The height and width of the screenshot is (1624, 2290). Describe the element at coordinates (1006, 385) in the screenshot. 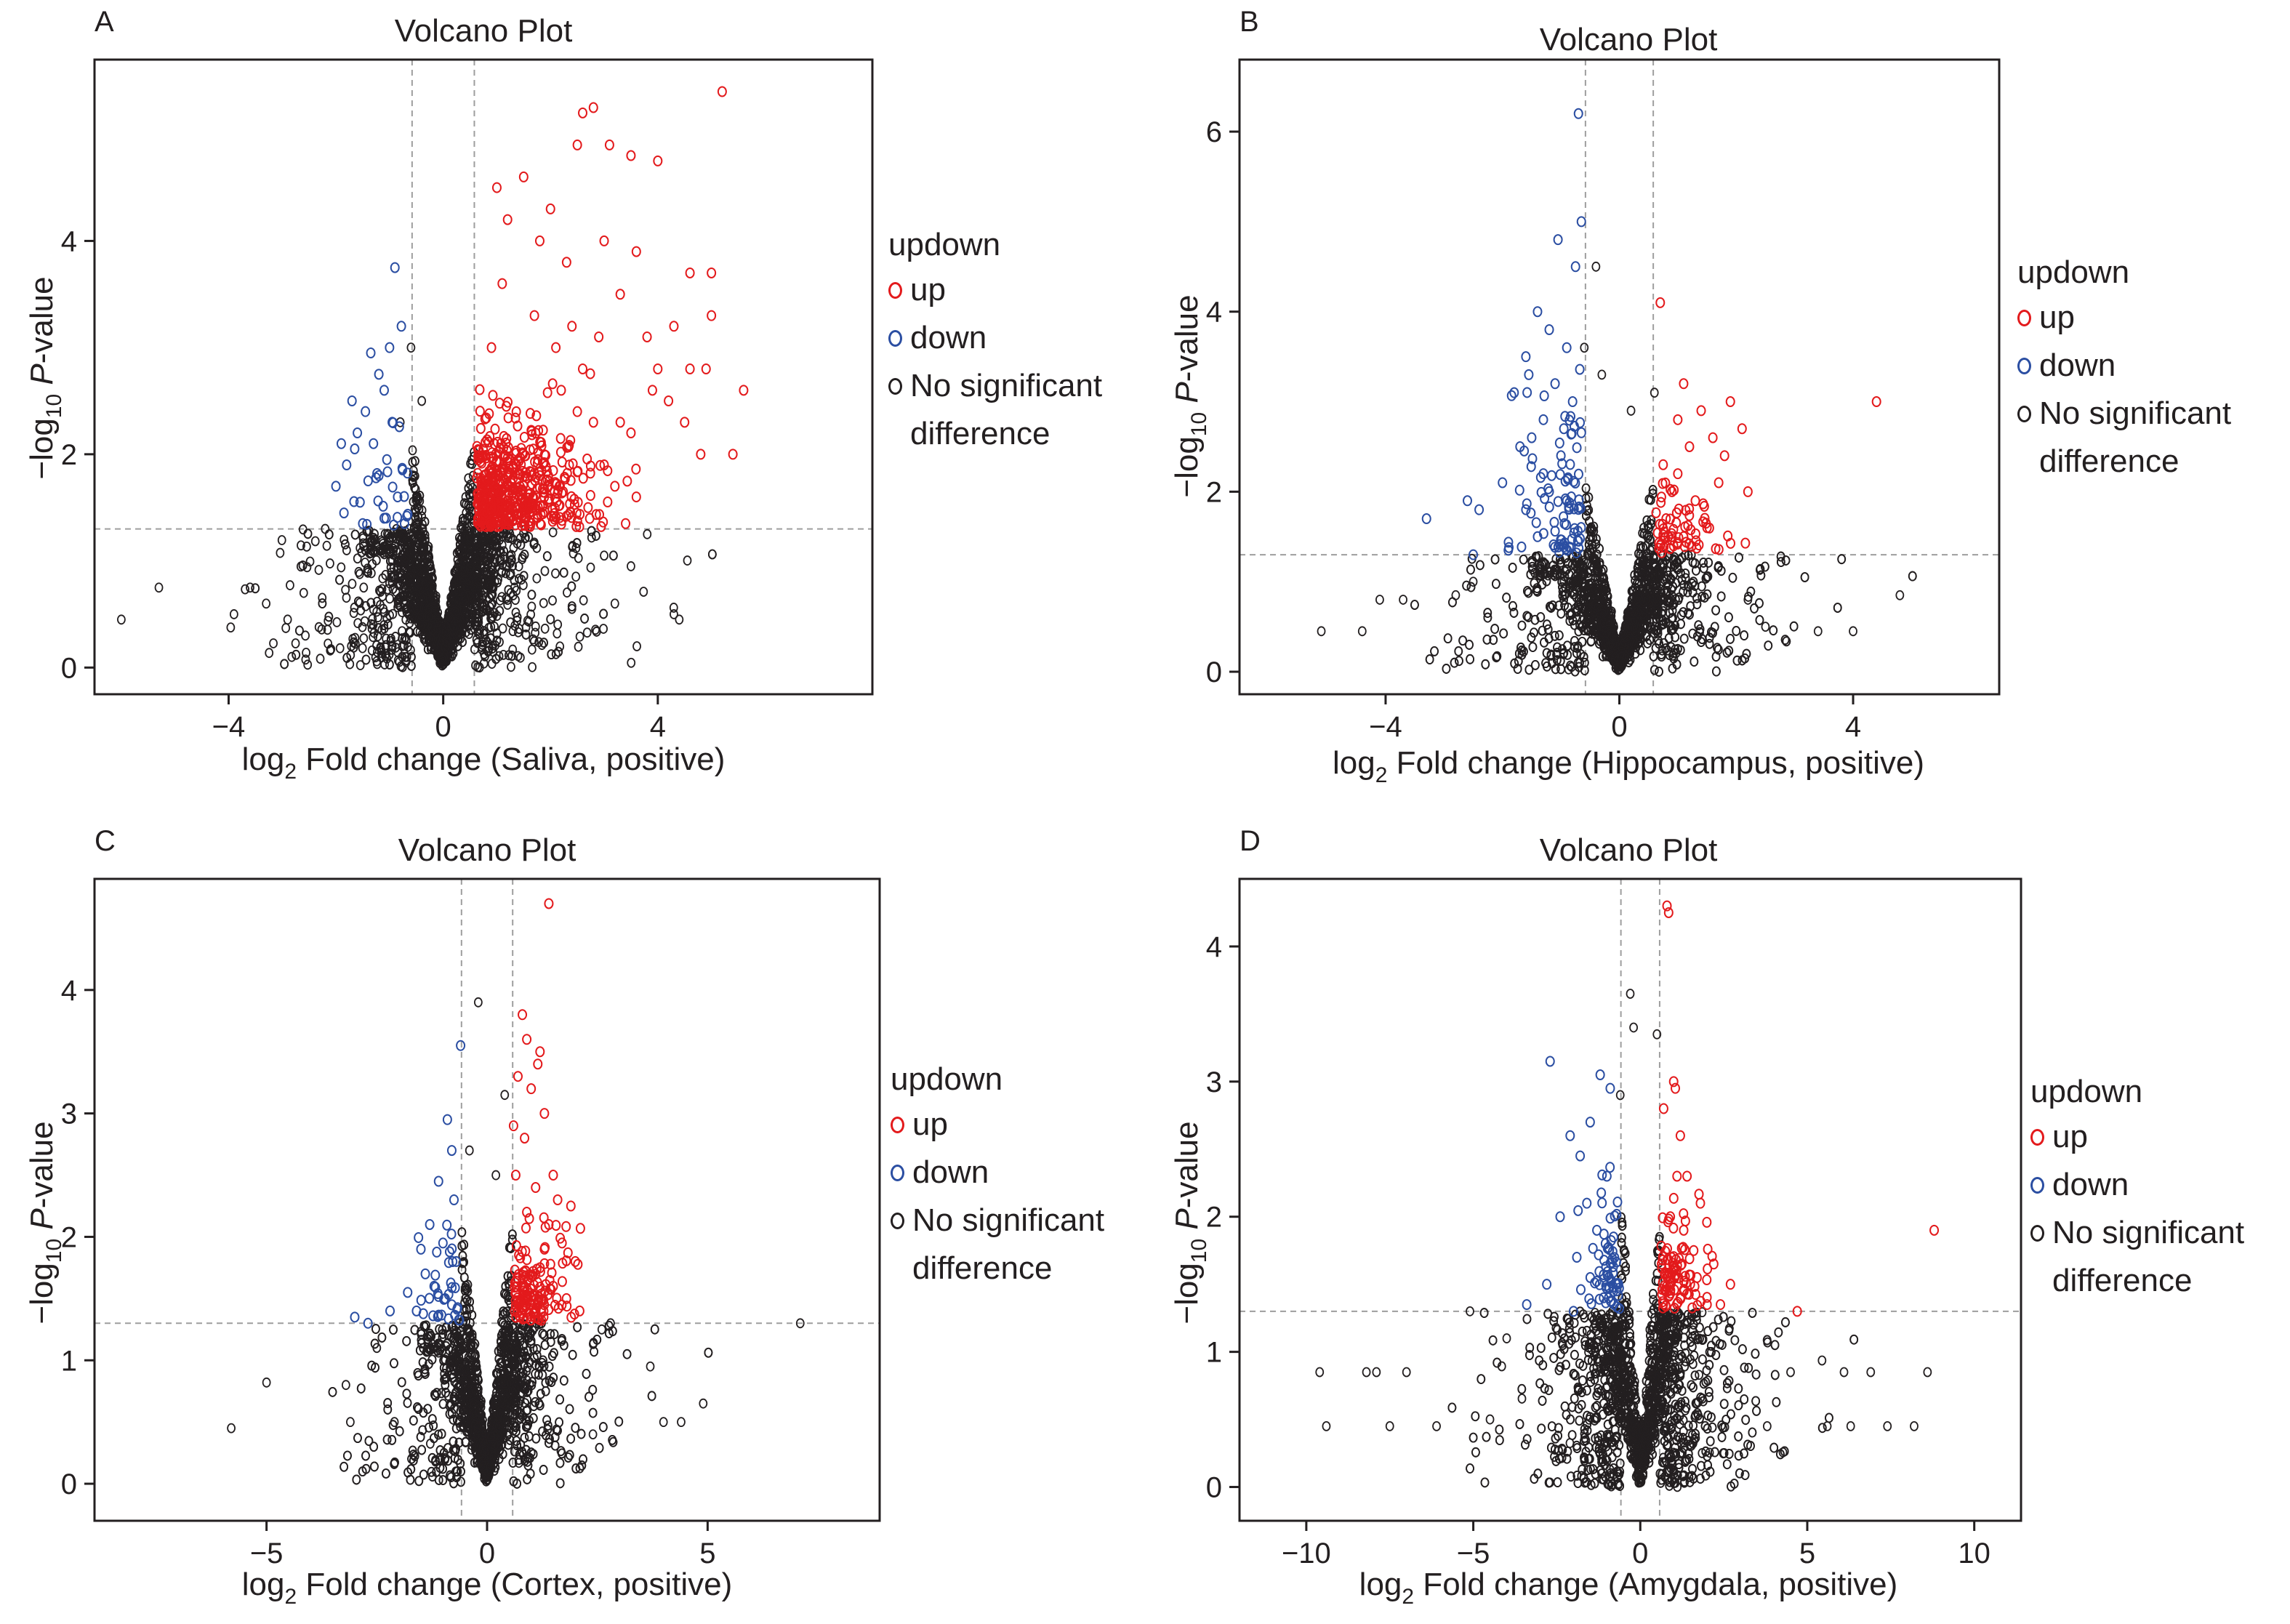

I see `legend-ns-label: No significant` at that location.